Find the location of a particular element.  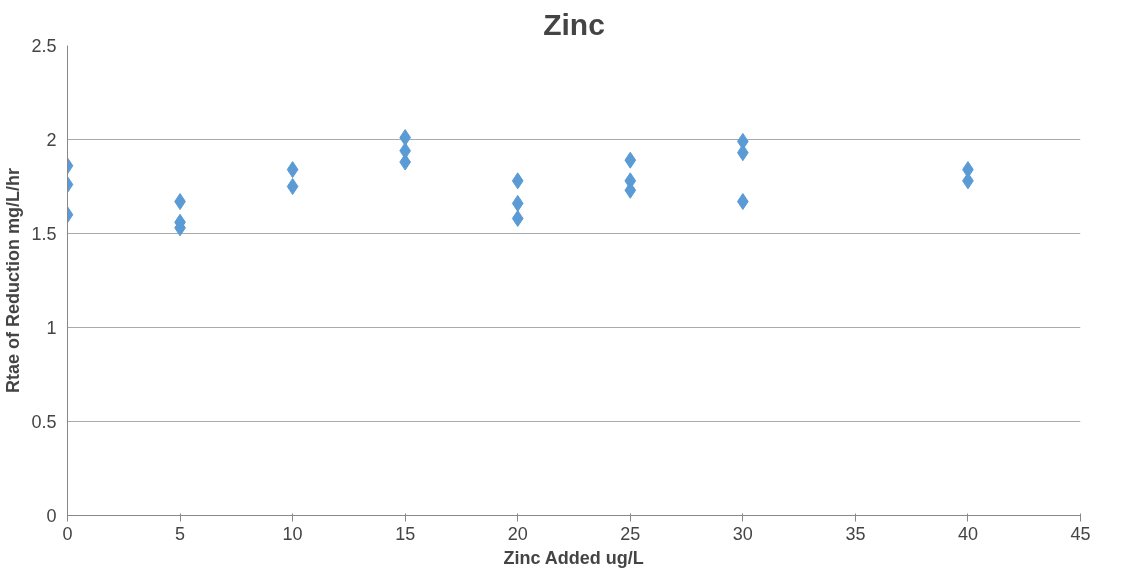

y-tick-label: 0 is located at coordinates (51, 516).